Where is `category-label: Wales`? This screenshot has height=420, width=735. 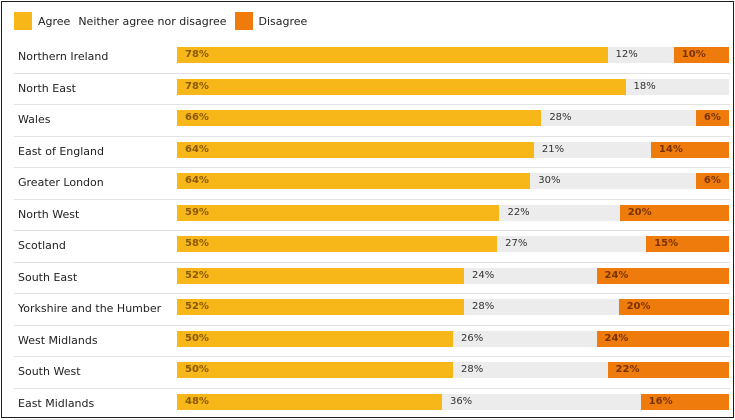 category-label: Wales is located at coordinates (34, 120).